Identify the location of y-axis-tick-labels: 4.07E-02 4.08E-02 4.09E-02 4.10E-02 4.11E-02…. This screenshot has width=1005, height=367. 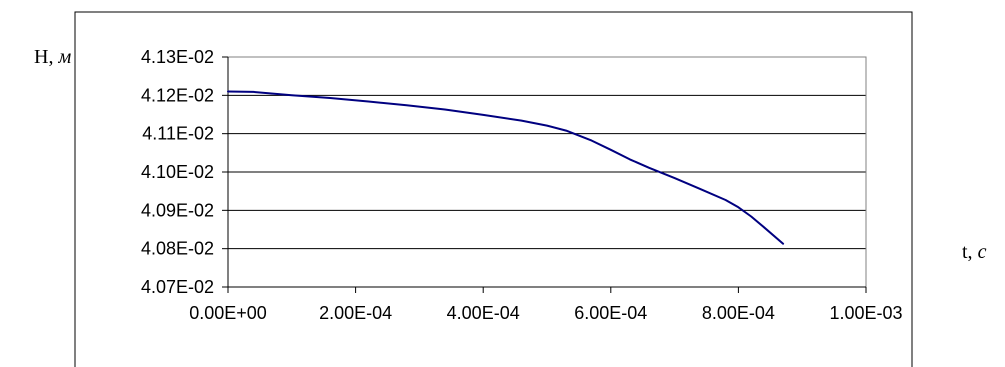
(177, 172).